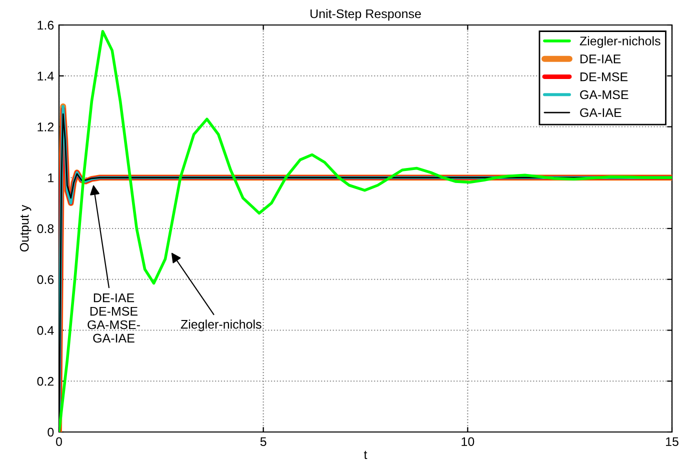 The height and width of the screenshot is (466, 696). What do you see at coordinates (45, 330) in the screenshot?
I see `y-tick-label: 0.4` at bounding box center [45, 330].